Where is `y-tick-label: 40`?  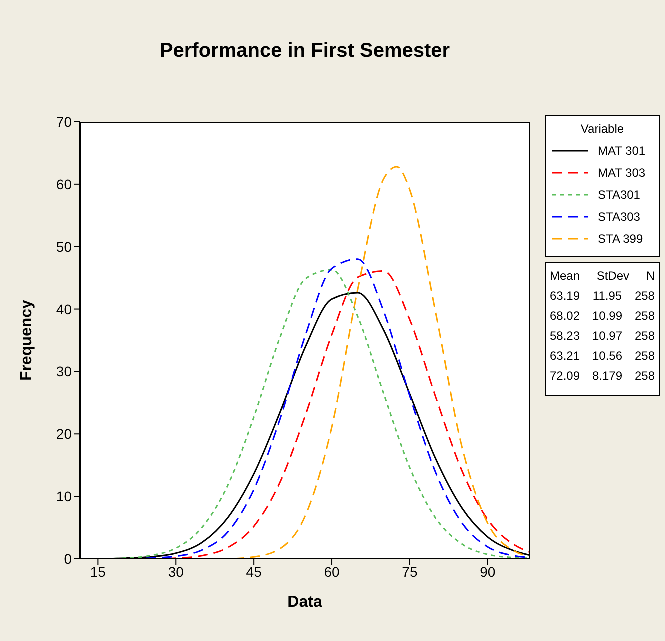 y-tick-label: 40 is located at coordinates (64, 309).